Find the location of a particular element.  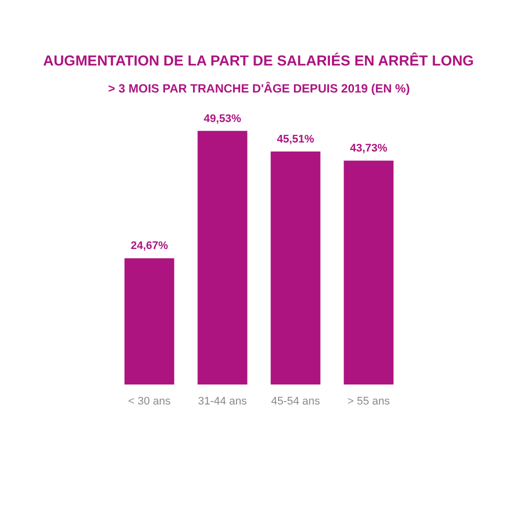

x-tick-label: 45-54 ans is located at coordinates (296, 402).